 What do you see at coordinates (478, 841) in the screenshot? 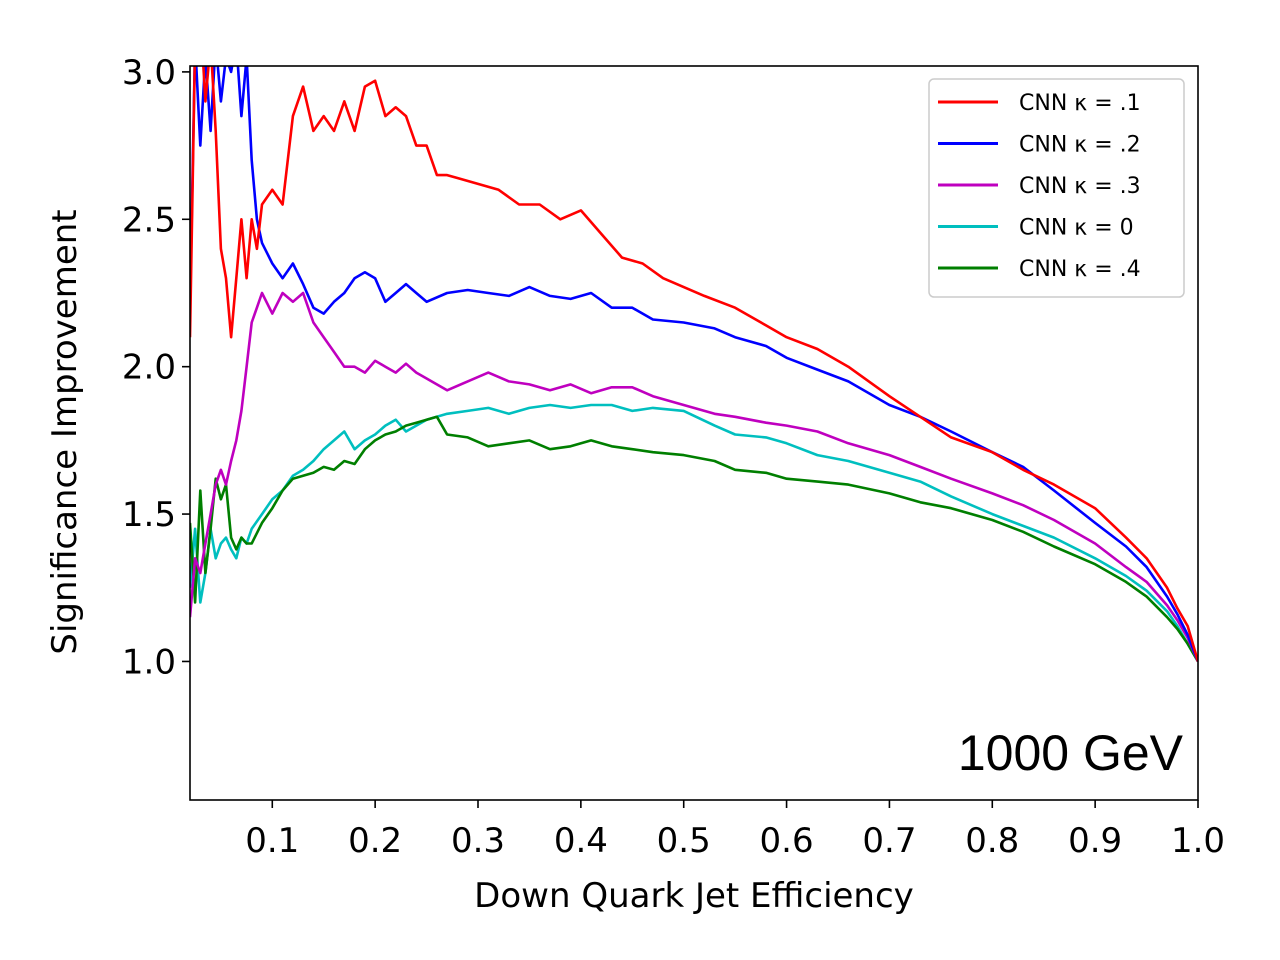
I see `x-tick-label: 0.3` at bounding box center [478, 841].